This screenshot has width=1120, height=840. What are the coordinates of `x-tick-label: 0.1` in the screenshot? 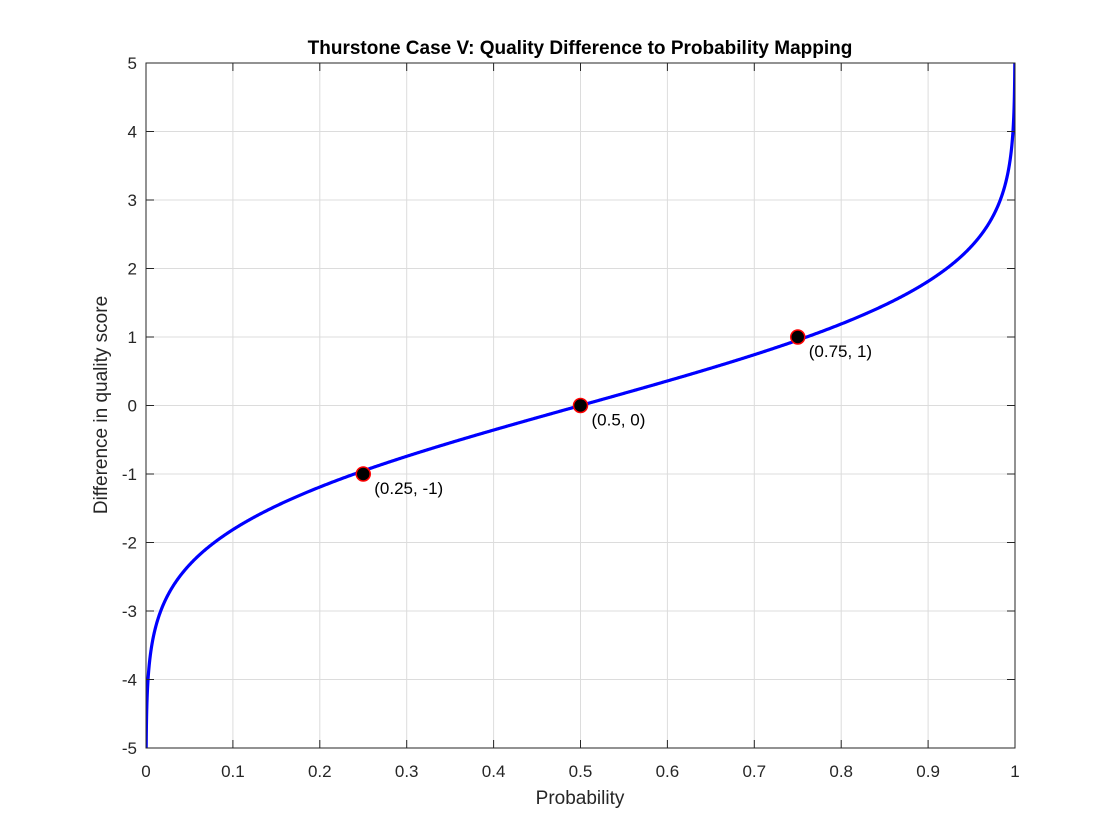 It's located at (233, 771).